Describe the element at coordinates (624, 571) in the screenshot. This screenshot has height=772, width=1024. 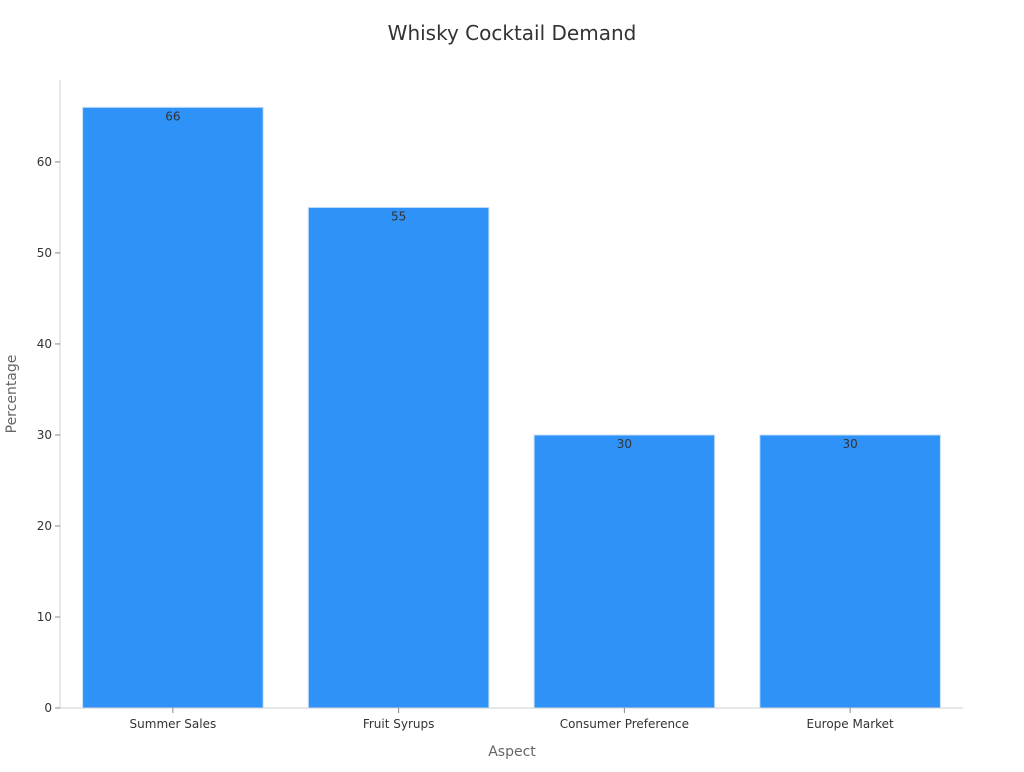
I see `bar-consumer-preference` at that location.